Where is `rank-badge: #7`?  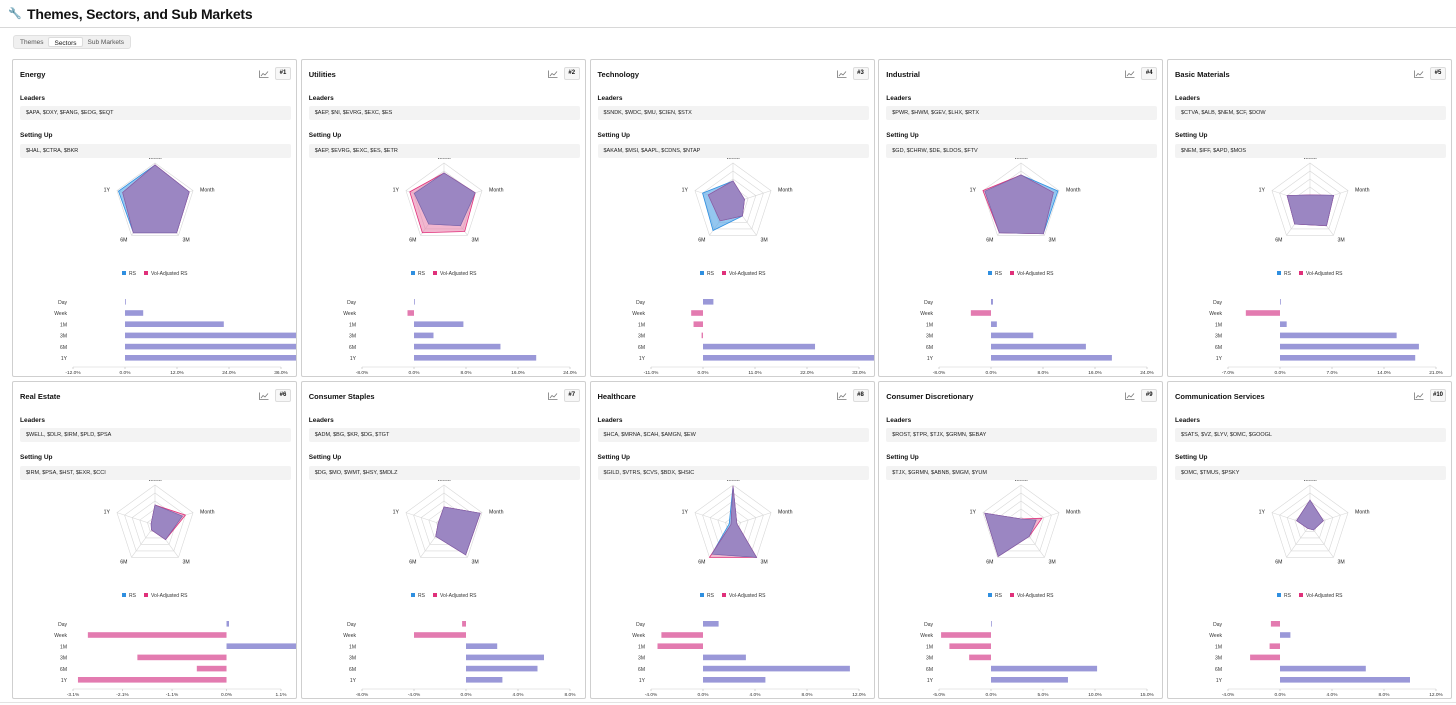 rank-badge: #7 is located at coordinates (571, 395).